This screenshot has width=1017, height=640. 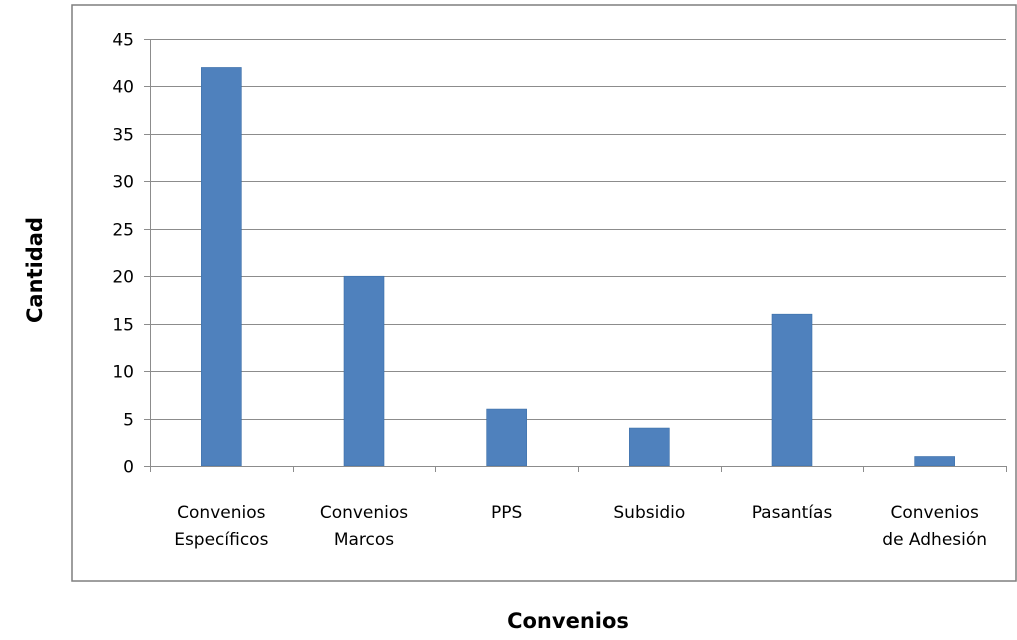 I want to click on x-category-label: Convenios de Adhesión, so click(x=934, y=526).